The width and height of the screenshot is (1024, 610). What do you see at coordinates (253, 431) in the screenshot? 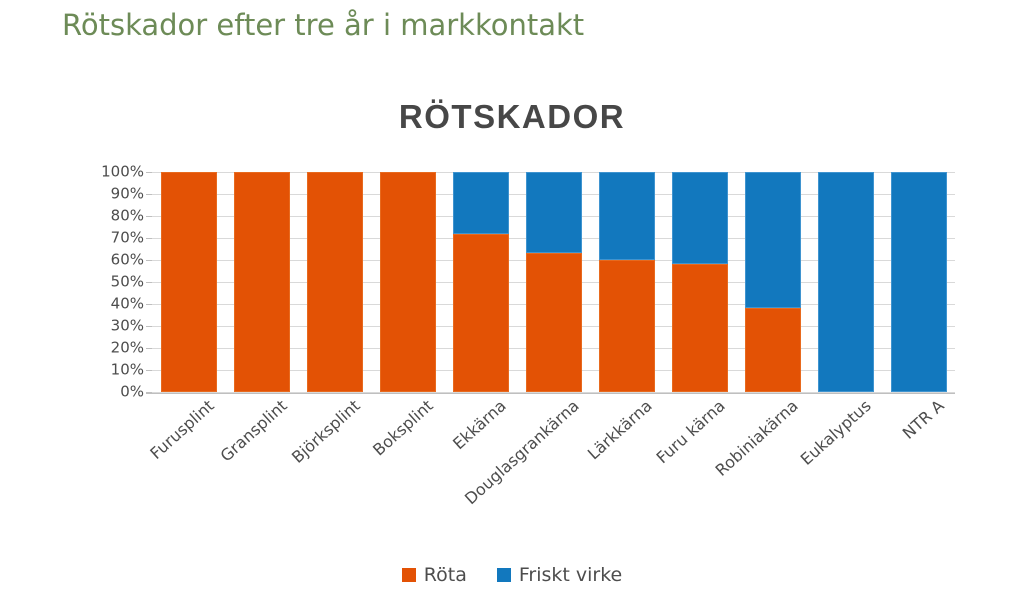
I see `x-axis-tick-label: Gransplint` at bounding box center [253, 431].